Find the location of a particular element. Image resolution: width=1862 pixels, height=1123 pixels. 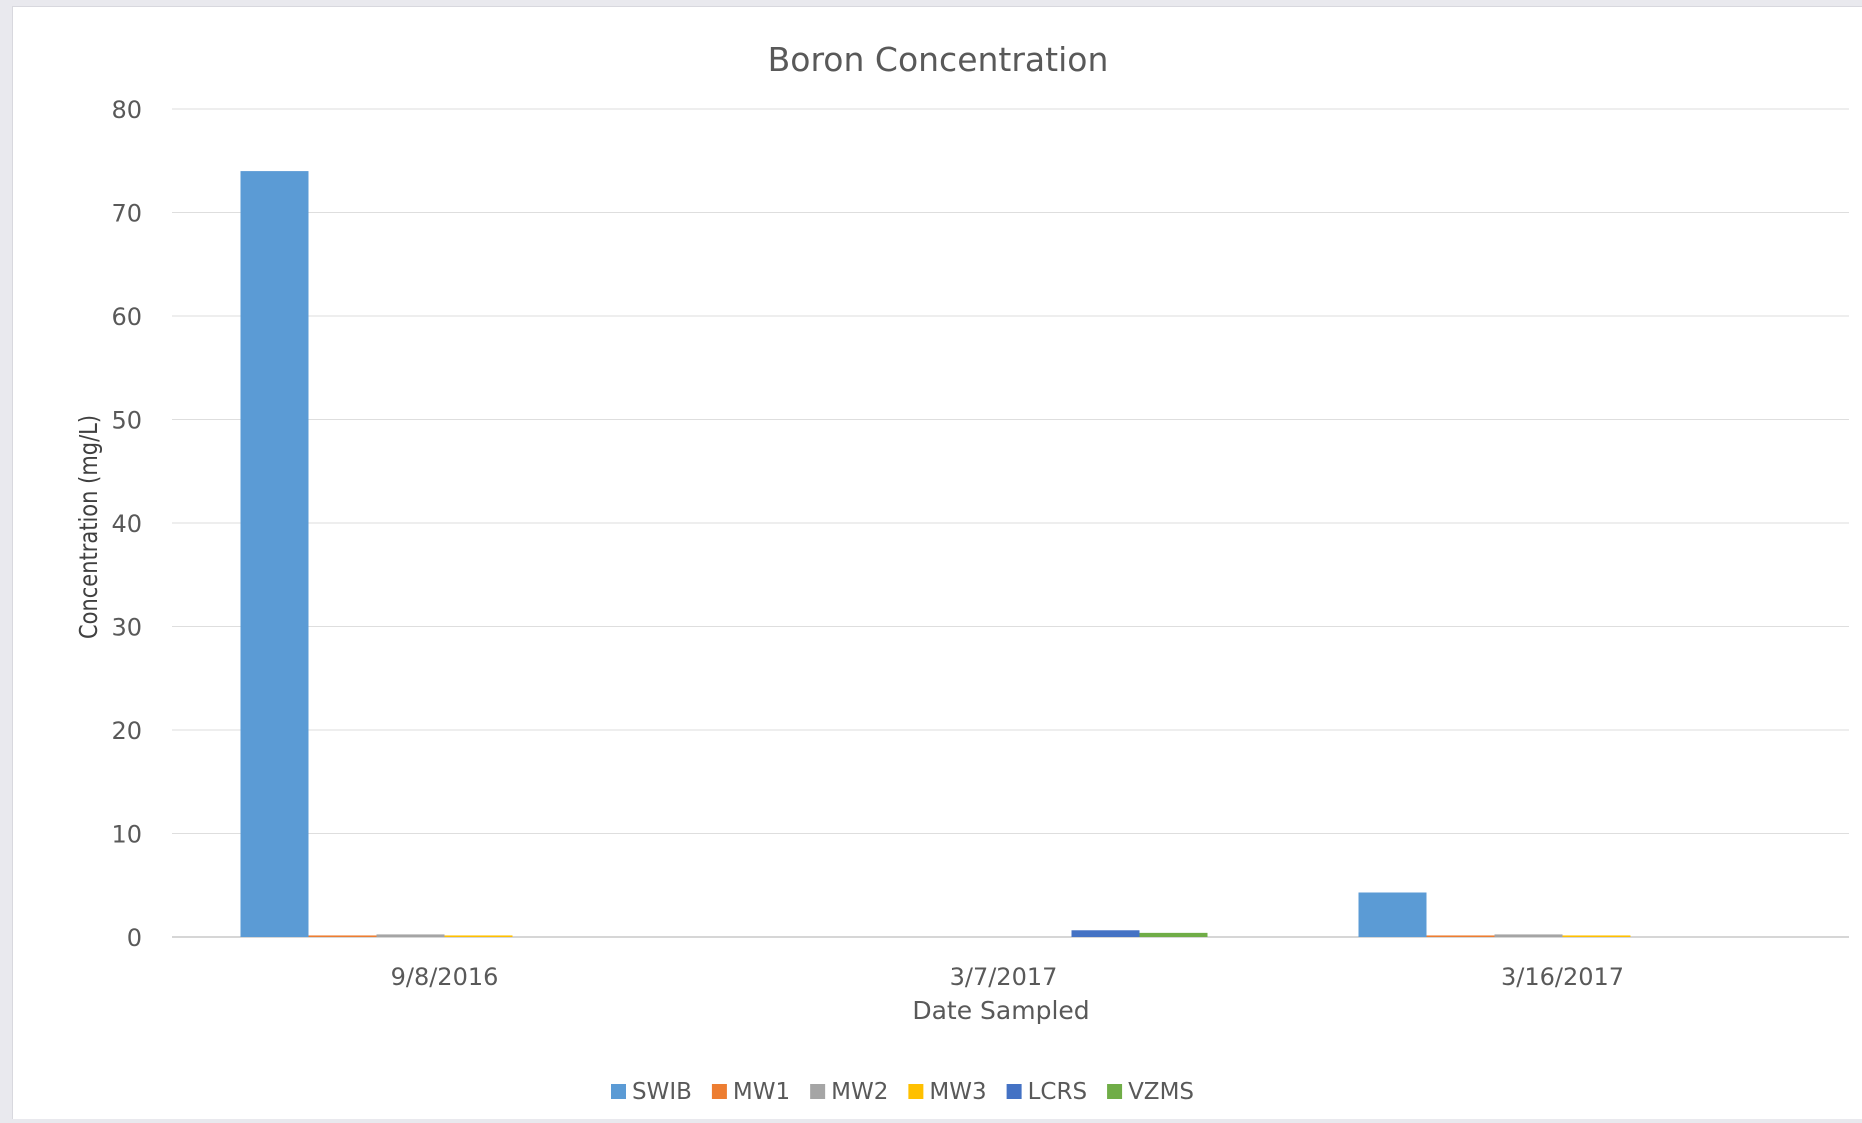

legend-label: MW3 is located at coordinates (957, 1092).